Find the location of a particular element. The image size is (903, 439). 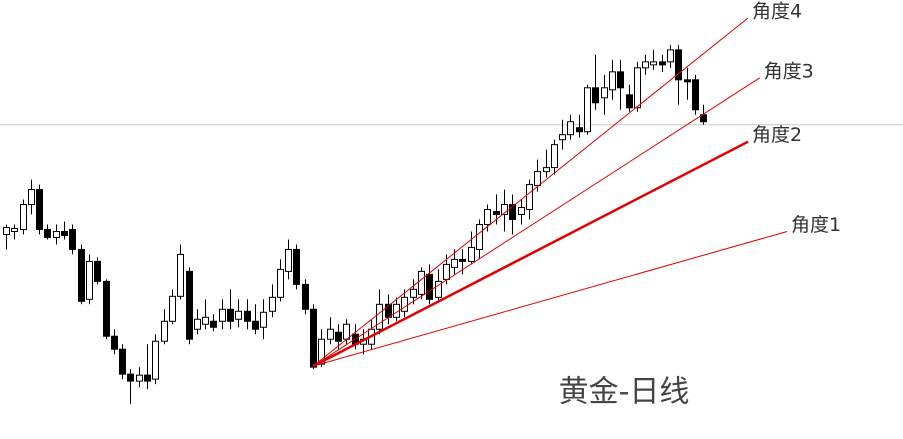

fan-label: 角度2 is located at coordinates (777, 135).